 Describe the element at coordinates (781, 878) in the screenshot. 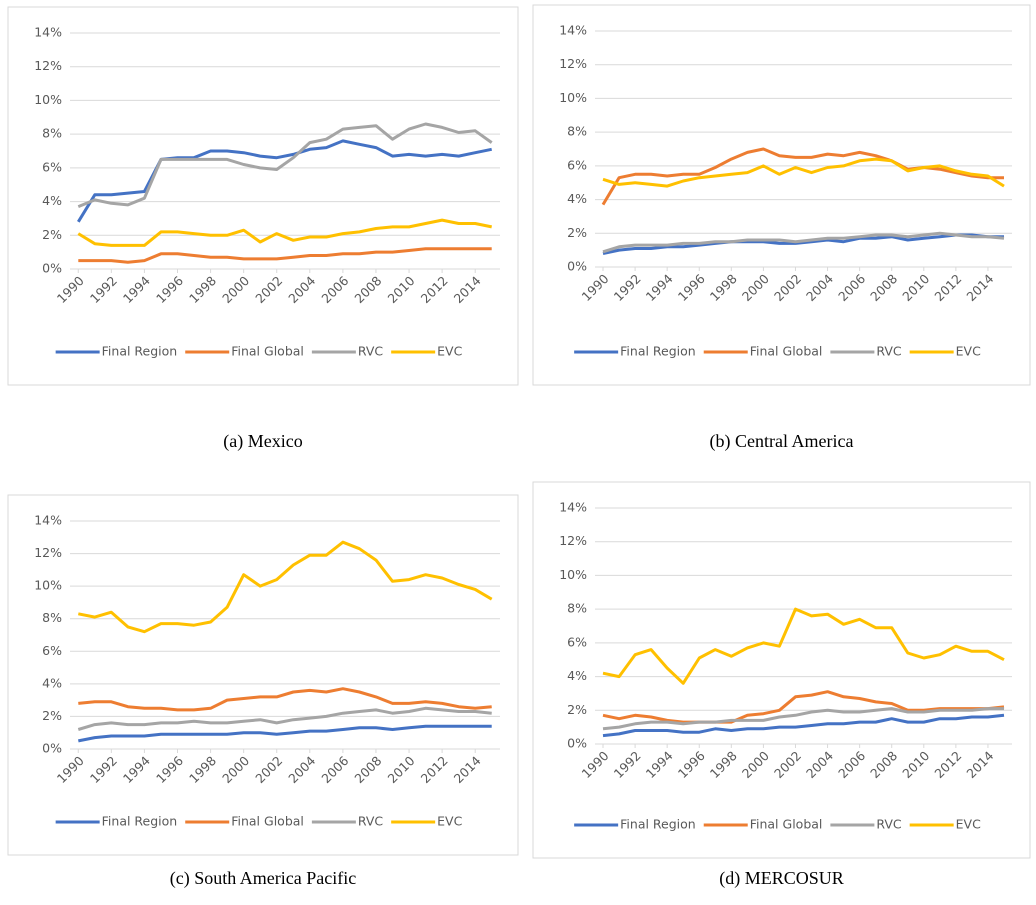

I see `caption: (d) MERCOSUR` at that location.